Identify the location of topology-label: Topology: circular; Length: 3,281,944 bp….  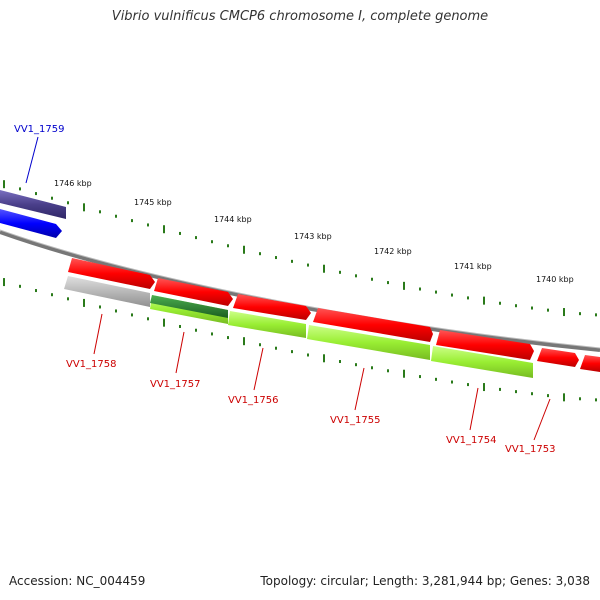
(425, 581).